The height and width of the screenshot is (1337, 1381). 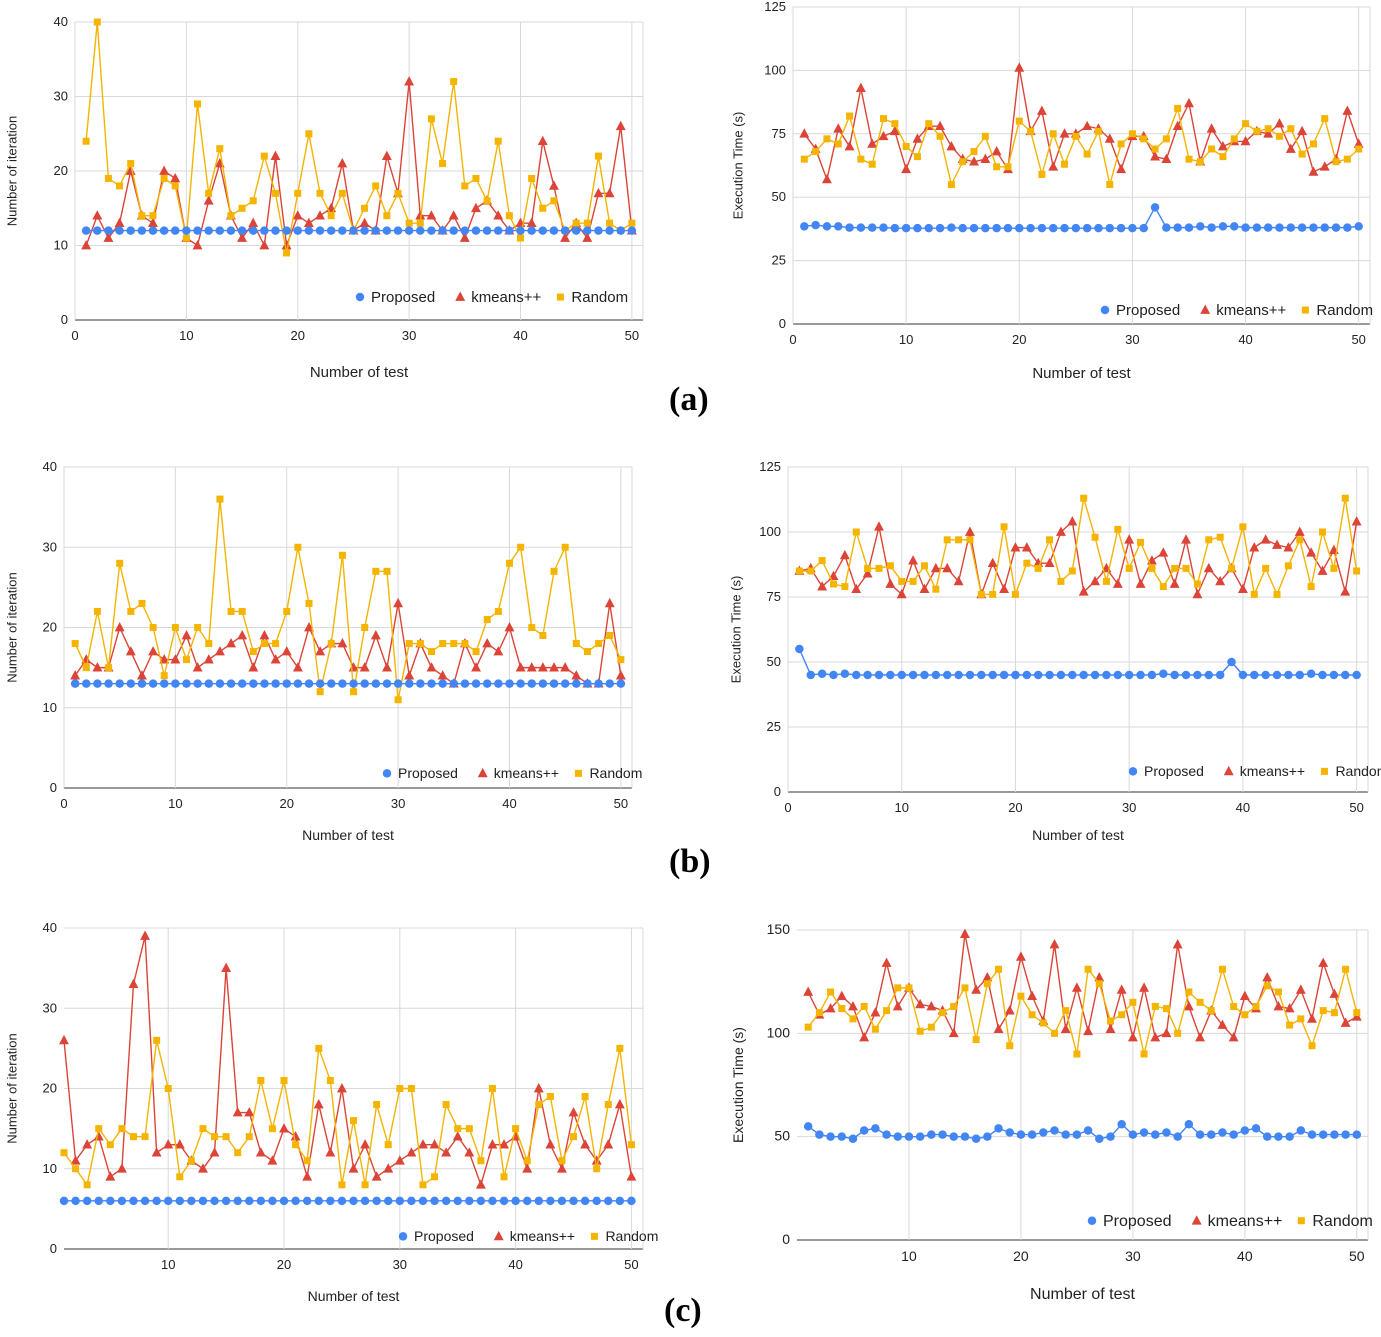 What do you see at coordinates (594, 1236) in the screenshot?
I see `legend-marker` at bounding box center [594, 1236].